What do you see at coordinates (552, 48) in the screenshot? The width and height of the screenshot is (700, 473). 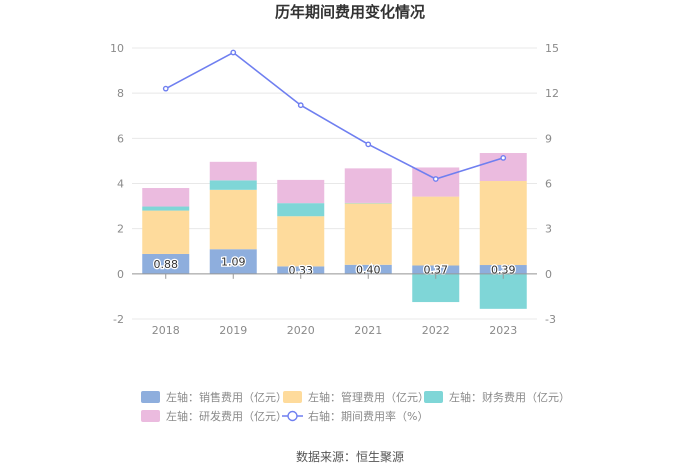 I see `right-axis-tick: 15` at bounding box center [552, 48].